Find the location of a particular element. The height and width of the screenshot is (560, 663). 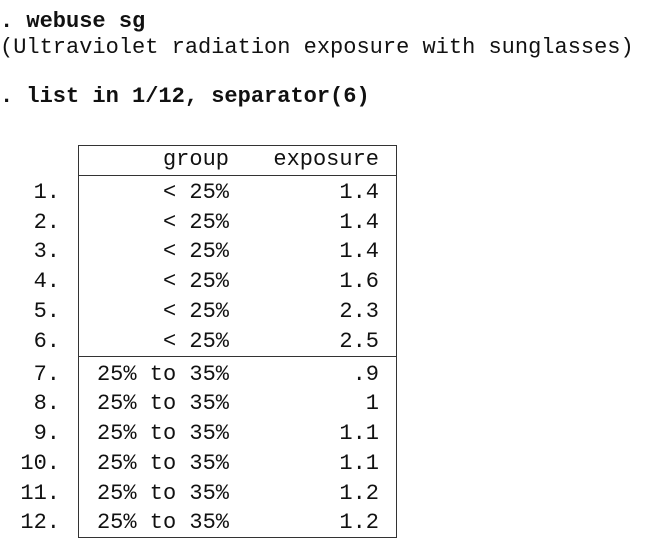

row-number: 5. is located at coordinates (46, 311).